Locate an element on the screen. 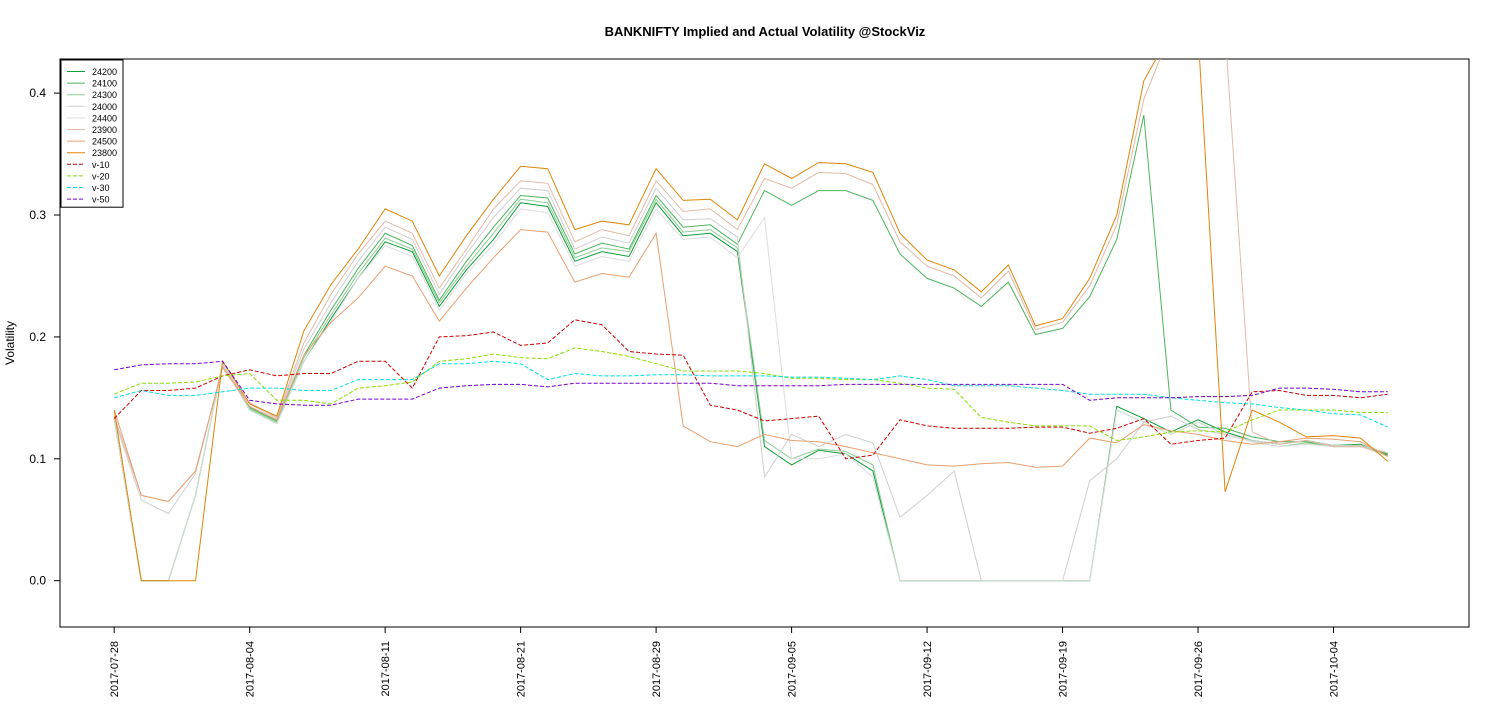 This screenshot has width=1500, height=705. legend-label: 24400 is located at coordinates (104, 118).